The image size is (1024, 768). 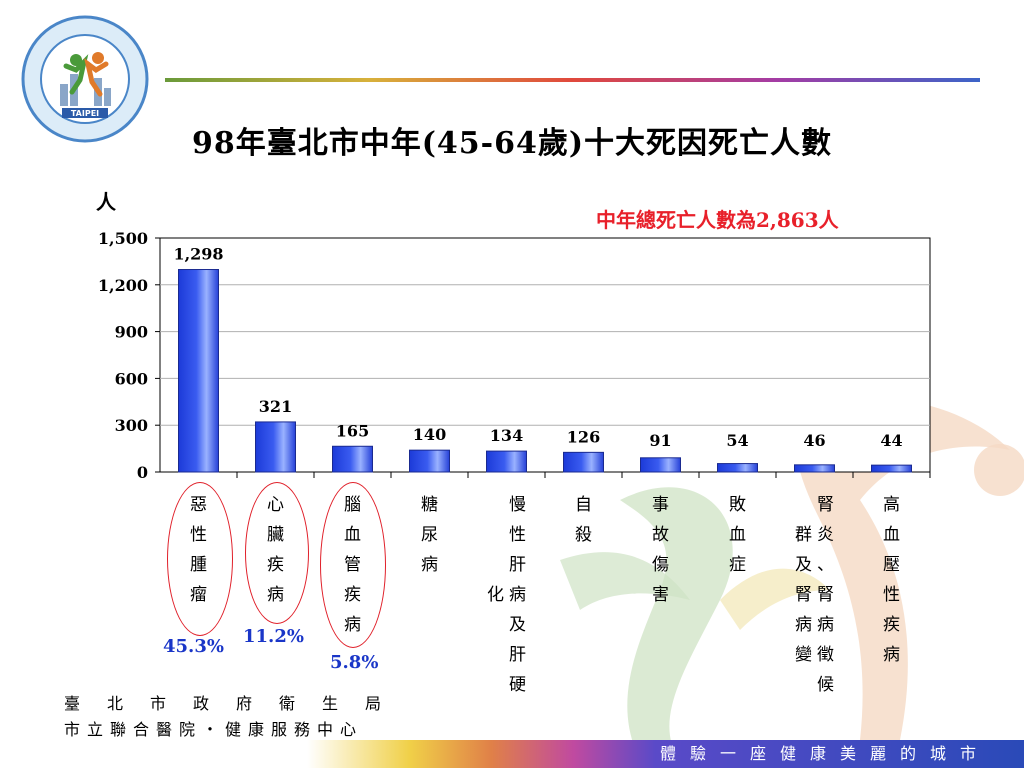 What do you see at coordinates (142, 472) in the screenshot?
I see `y-tick-label: 0` at bounding box center [142, 472].